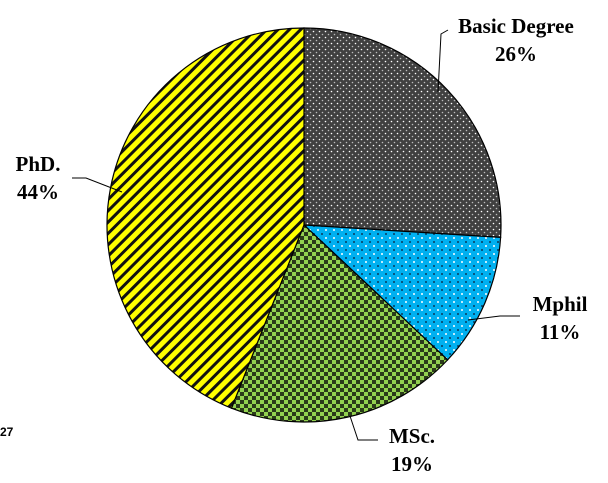 The height and width of the screenshot is (483, 608). Describe the element at coordinates (516, 54) in the screenshot. I see `value-label: 26%` at that location.